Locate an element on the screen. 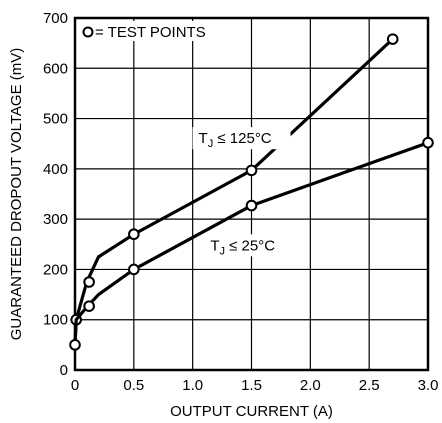 The image size is (442, 423). legend-label: = TEST POINTS is located at coordinates (150, 32).